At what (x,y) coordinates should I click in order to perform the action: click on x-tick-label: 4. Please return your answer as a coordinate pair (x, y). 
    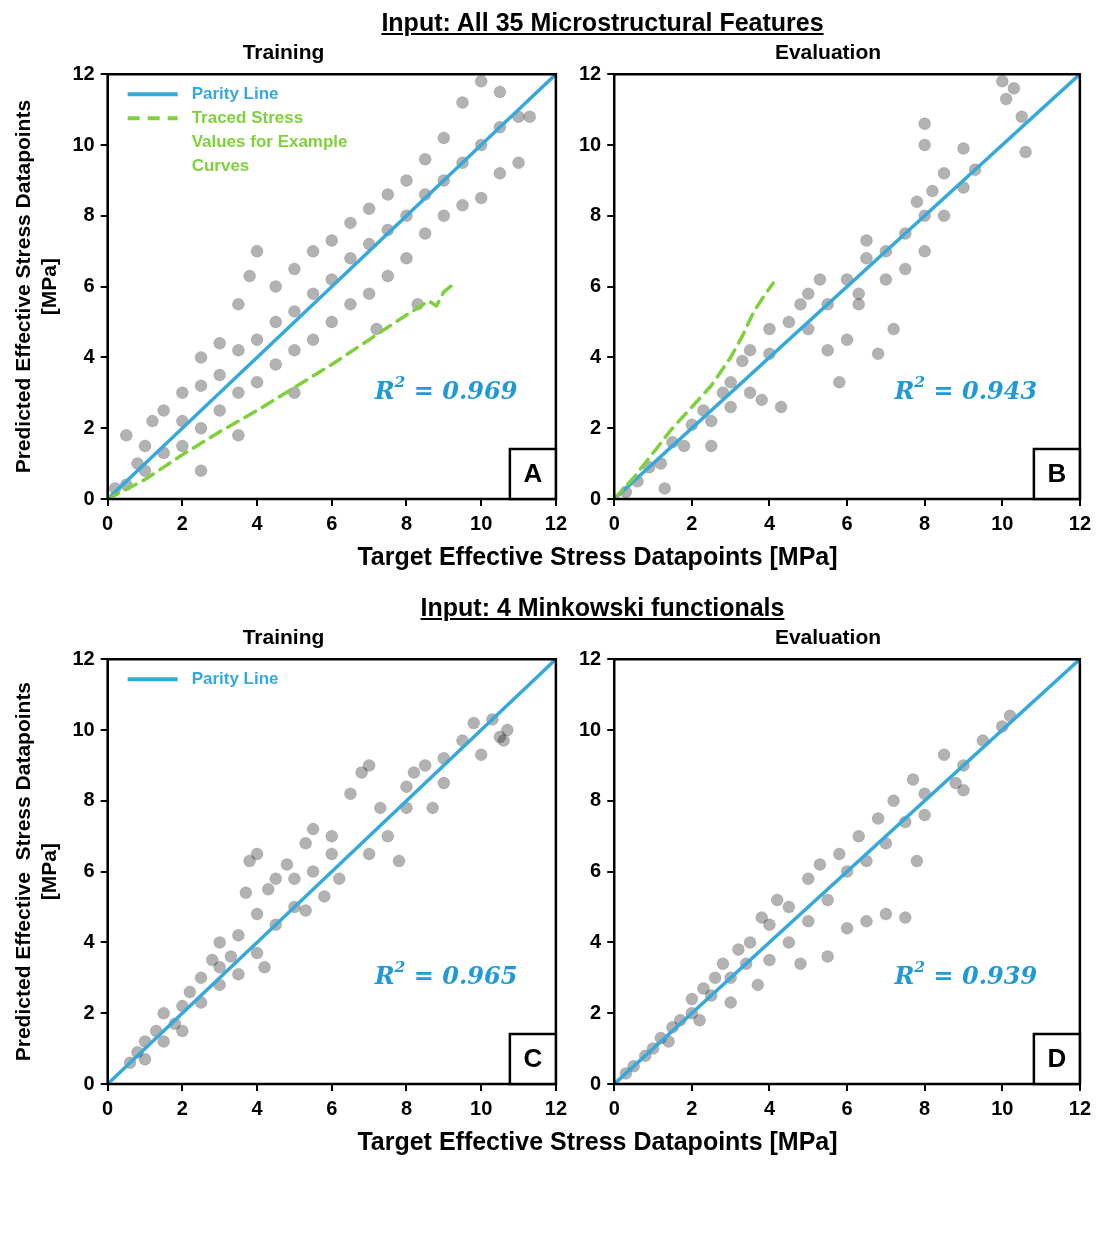
    Looking at the image, I should click on (257, 522).